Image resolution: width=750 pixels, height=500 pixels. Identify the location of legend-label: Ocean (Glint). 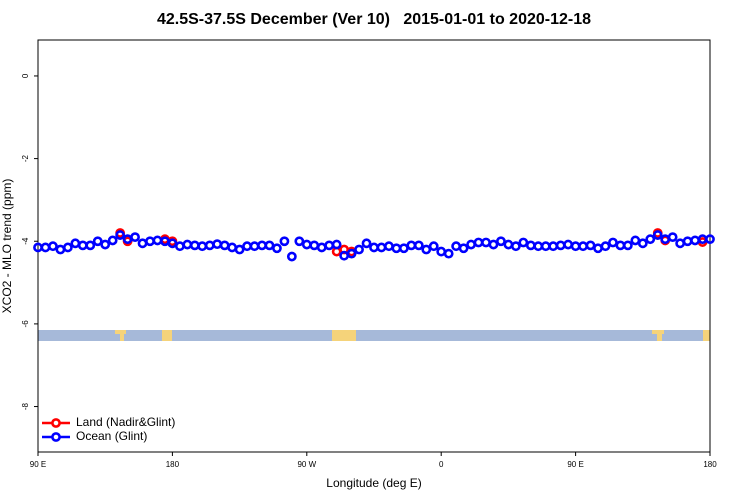
(111, 436).